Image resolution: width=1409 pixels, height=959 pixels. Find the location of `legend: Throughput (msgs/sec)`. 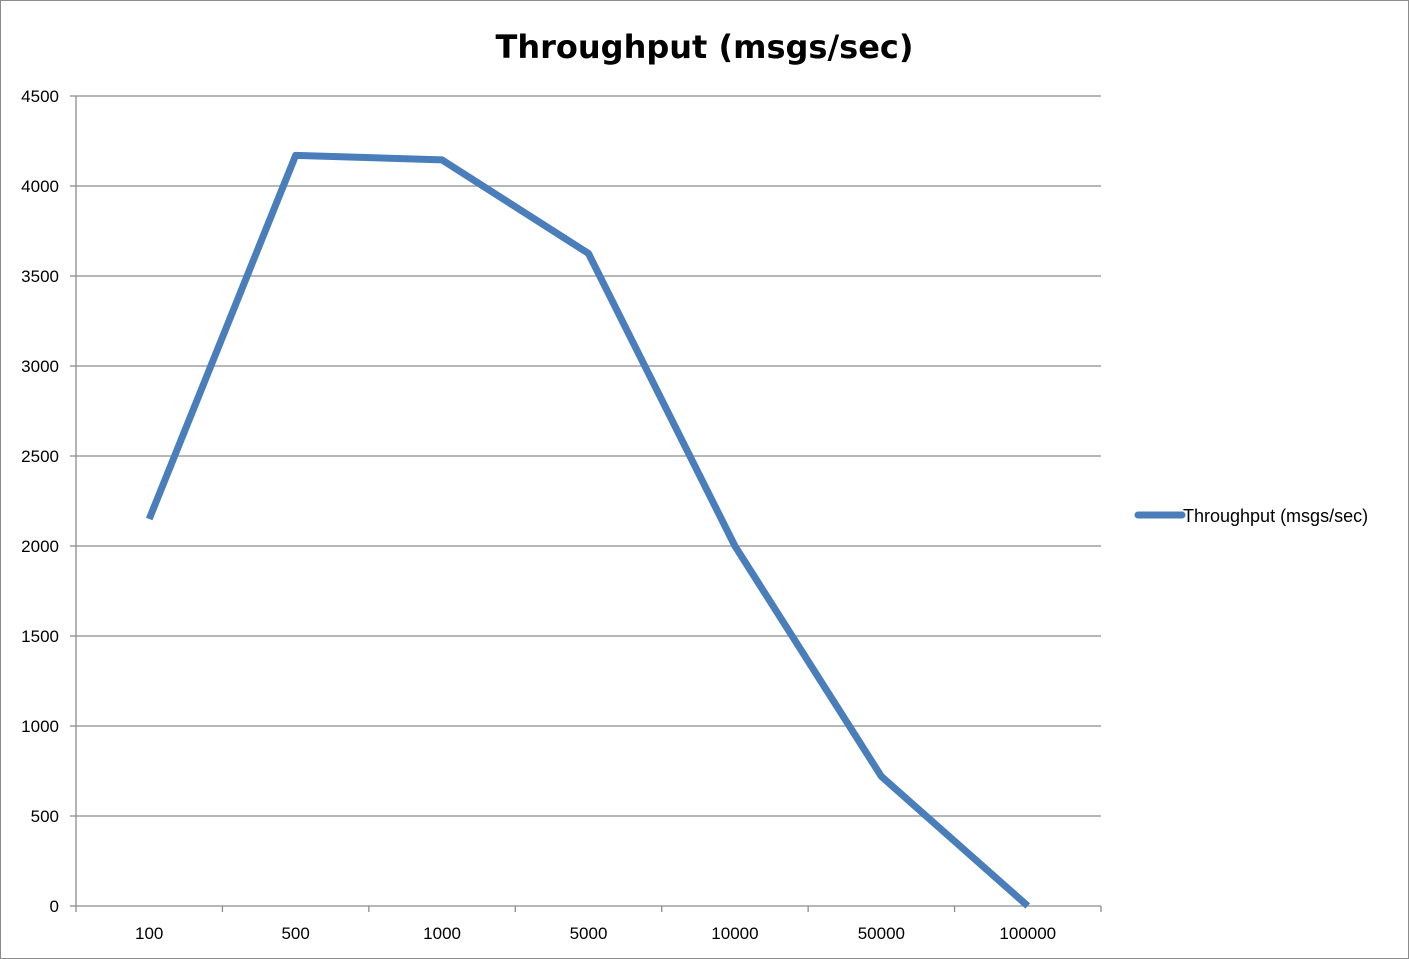

legend: Throughput (msgs/sec) is located at coordinates (1251, 516).